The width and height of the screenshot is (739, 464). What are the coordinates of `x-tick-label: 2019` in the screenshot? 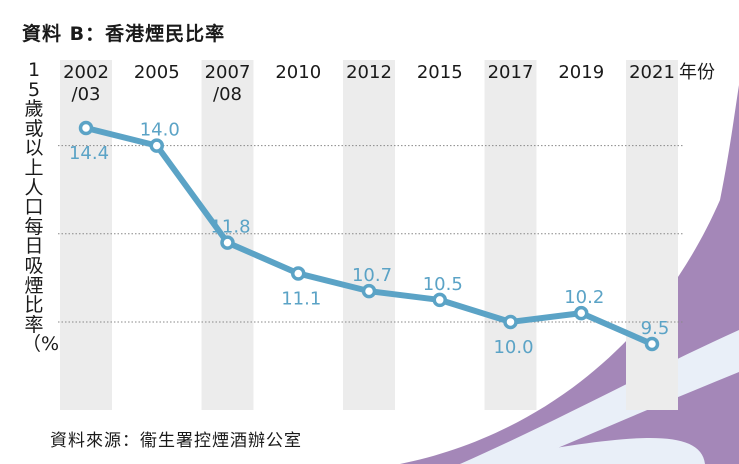 It's located at (581, 72).